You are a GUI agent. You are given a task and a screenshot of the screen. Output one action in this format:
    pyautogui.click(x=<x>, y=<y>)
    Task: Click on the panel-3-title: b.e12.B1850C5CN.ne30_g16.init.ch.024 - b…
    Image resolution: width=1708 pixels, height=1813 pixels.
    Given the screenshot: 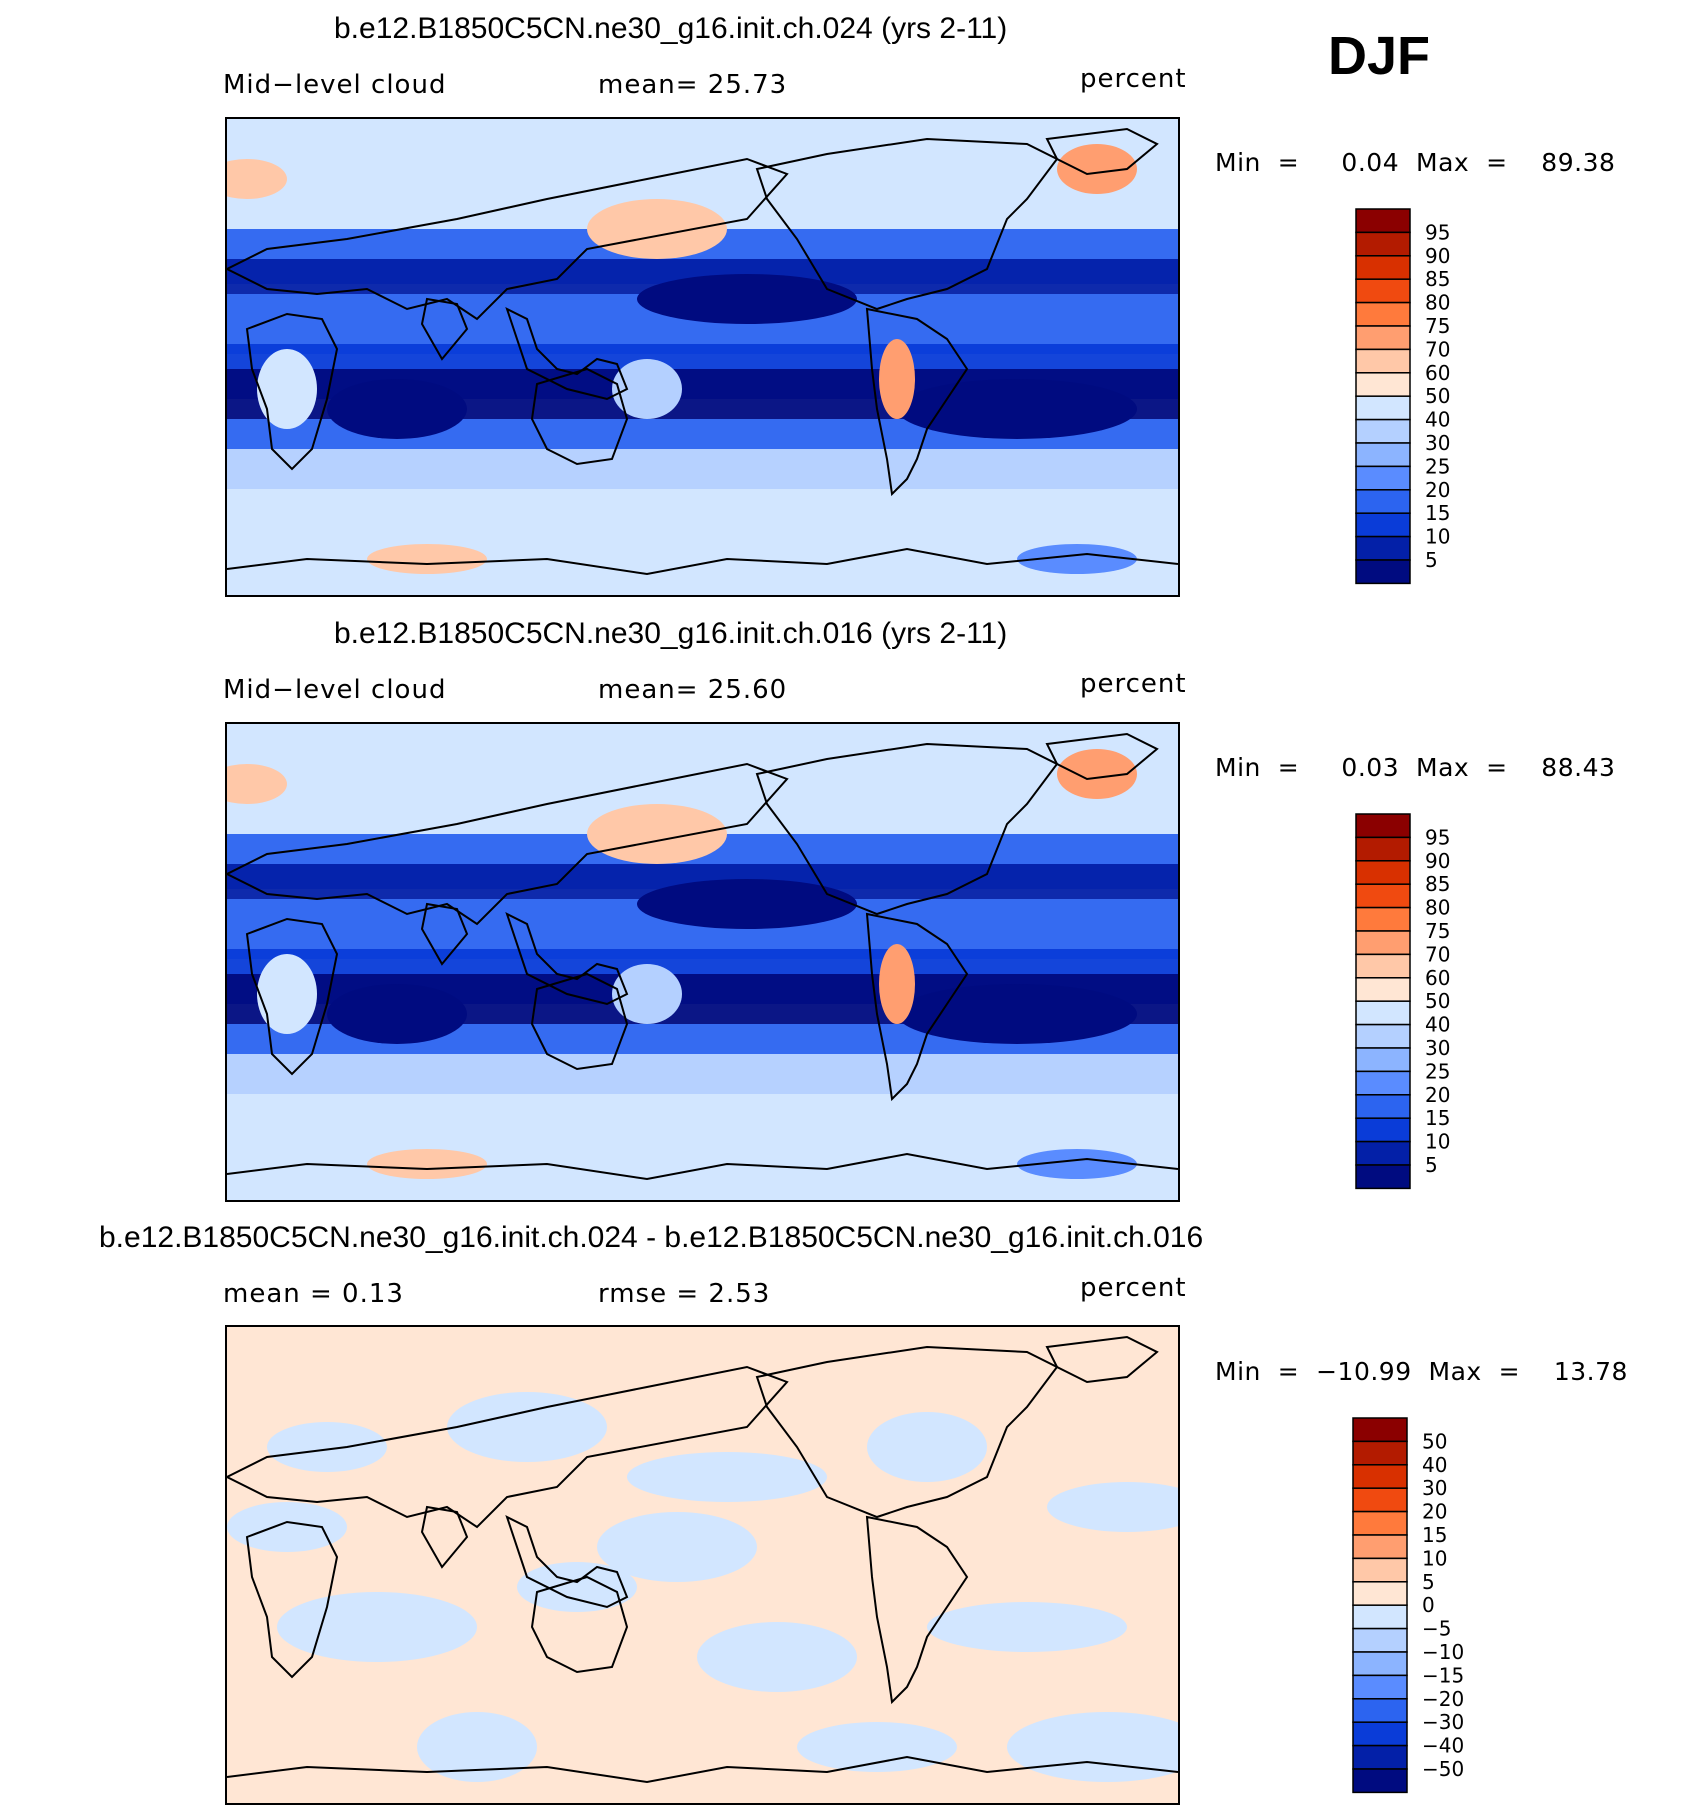 What is the action you would take?
    pyautogui.click(x=651, y=1237)
    